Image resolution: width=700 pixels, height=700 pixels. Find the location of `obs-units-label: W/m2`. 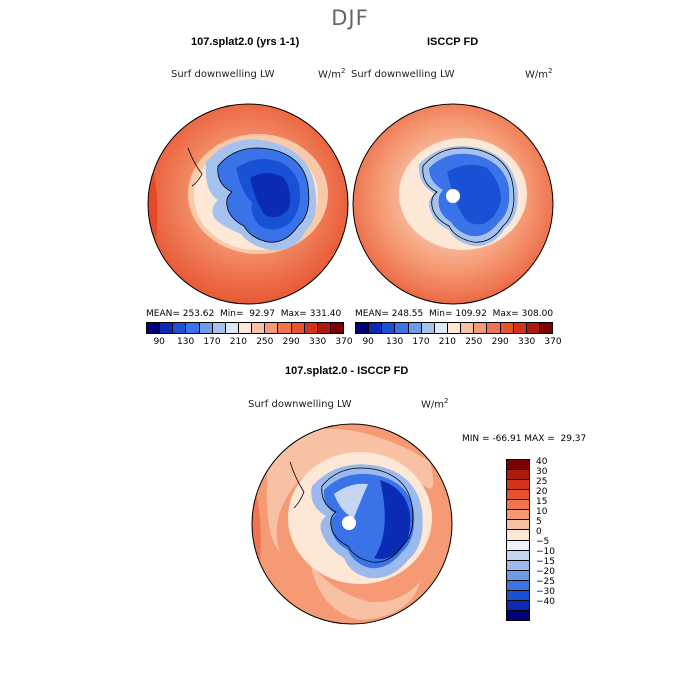

obs-units-label: W/m2 is located at coordinates (539, 74).